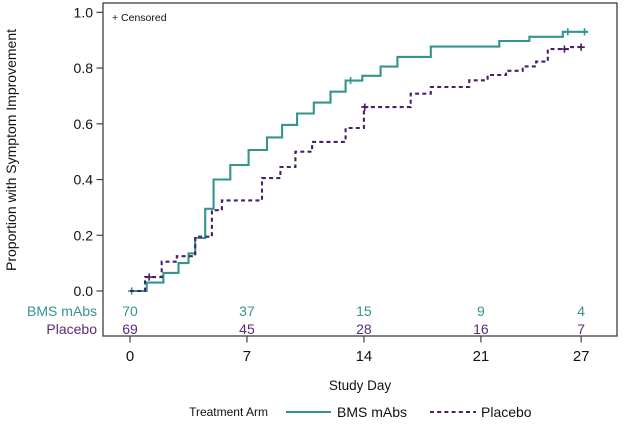 Image resolution: width=628 pixels, height=441 pixels. I want to click on legend-label-bms-mabs: BMS mAbs, so click(372, 412).